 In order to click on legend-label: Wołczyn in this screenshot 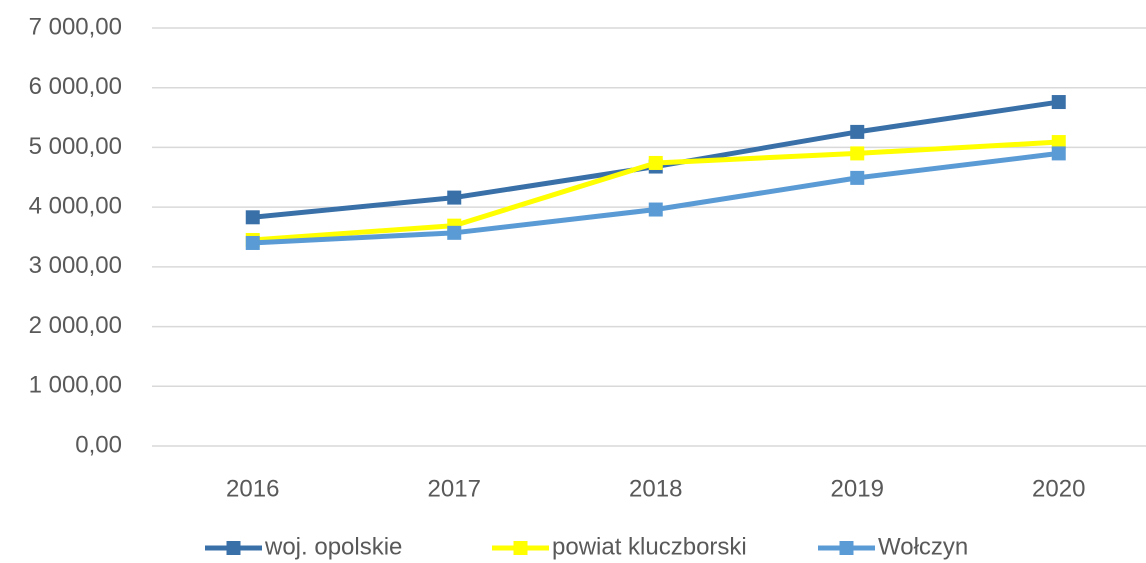, I will do `click(923, 546)`.